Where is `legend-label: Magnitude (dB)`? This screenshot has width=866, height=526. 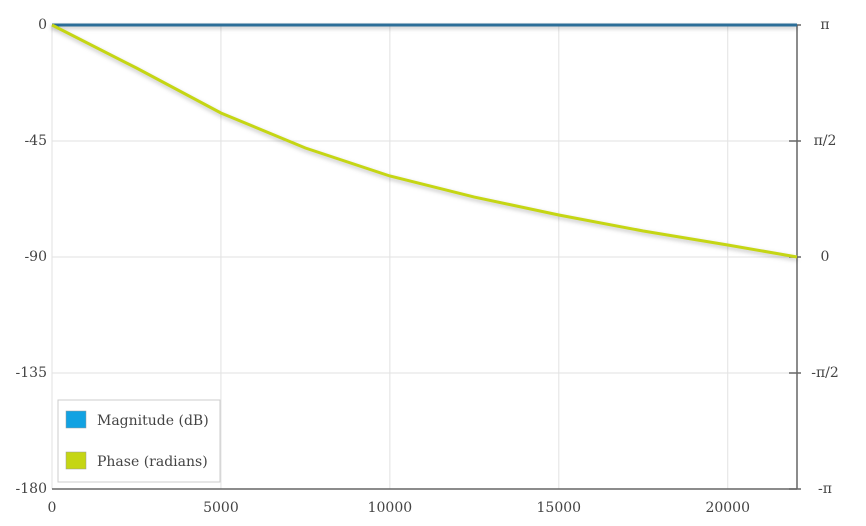 legend-label: Magnitude (dB) is located at coordinates (153, 421).